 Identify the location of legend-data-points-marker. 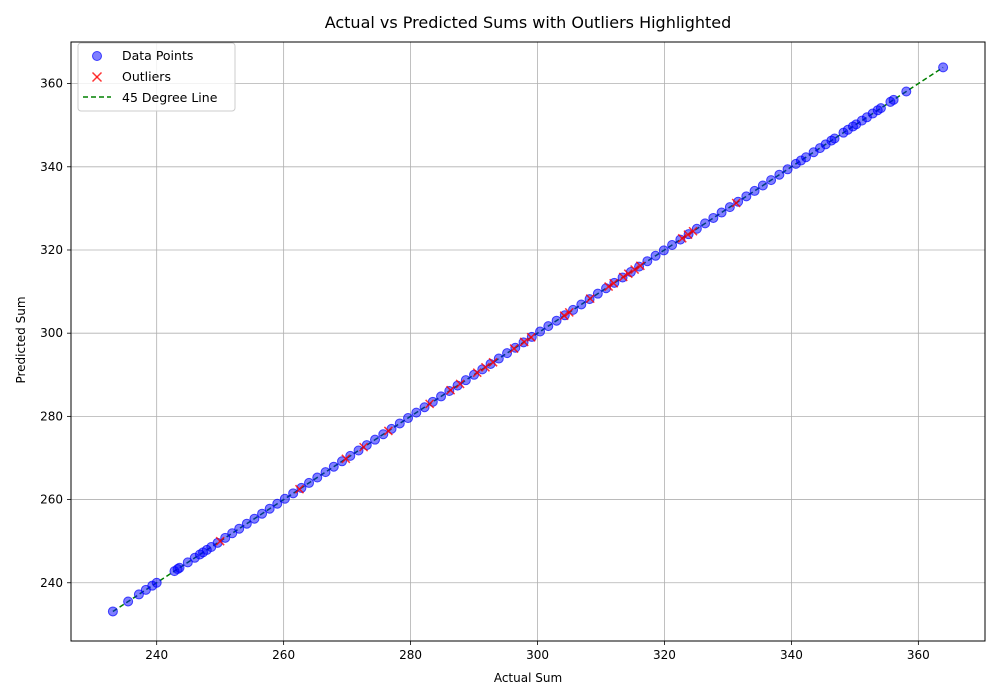
(97, 56).